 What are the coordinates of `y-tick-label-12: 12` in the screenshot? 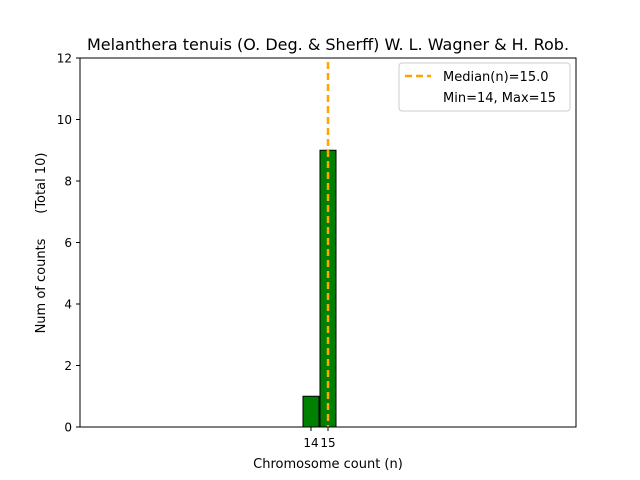 It's located at (64, 59).